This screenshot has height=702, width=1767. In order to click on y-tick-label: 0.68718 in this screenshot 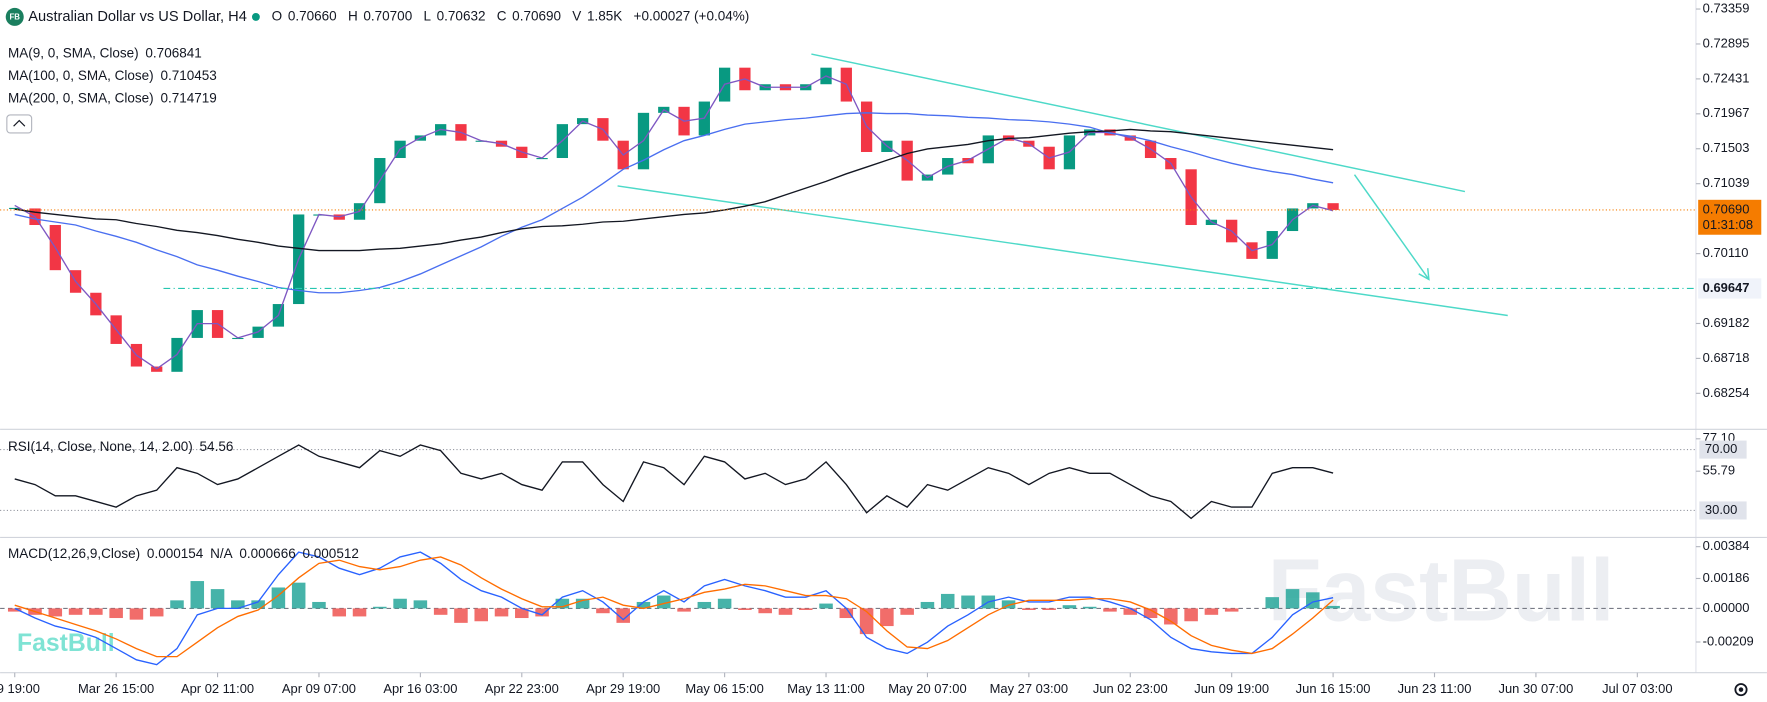, I will do `click(1726, 357)`.